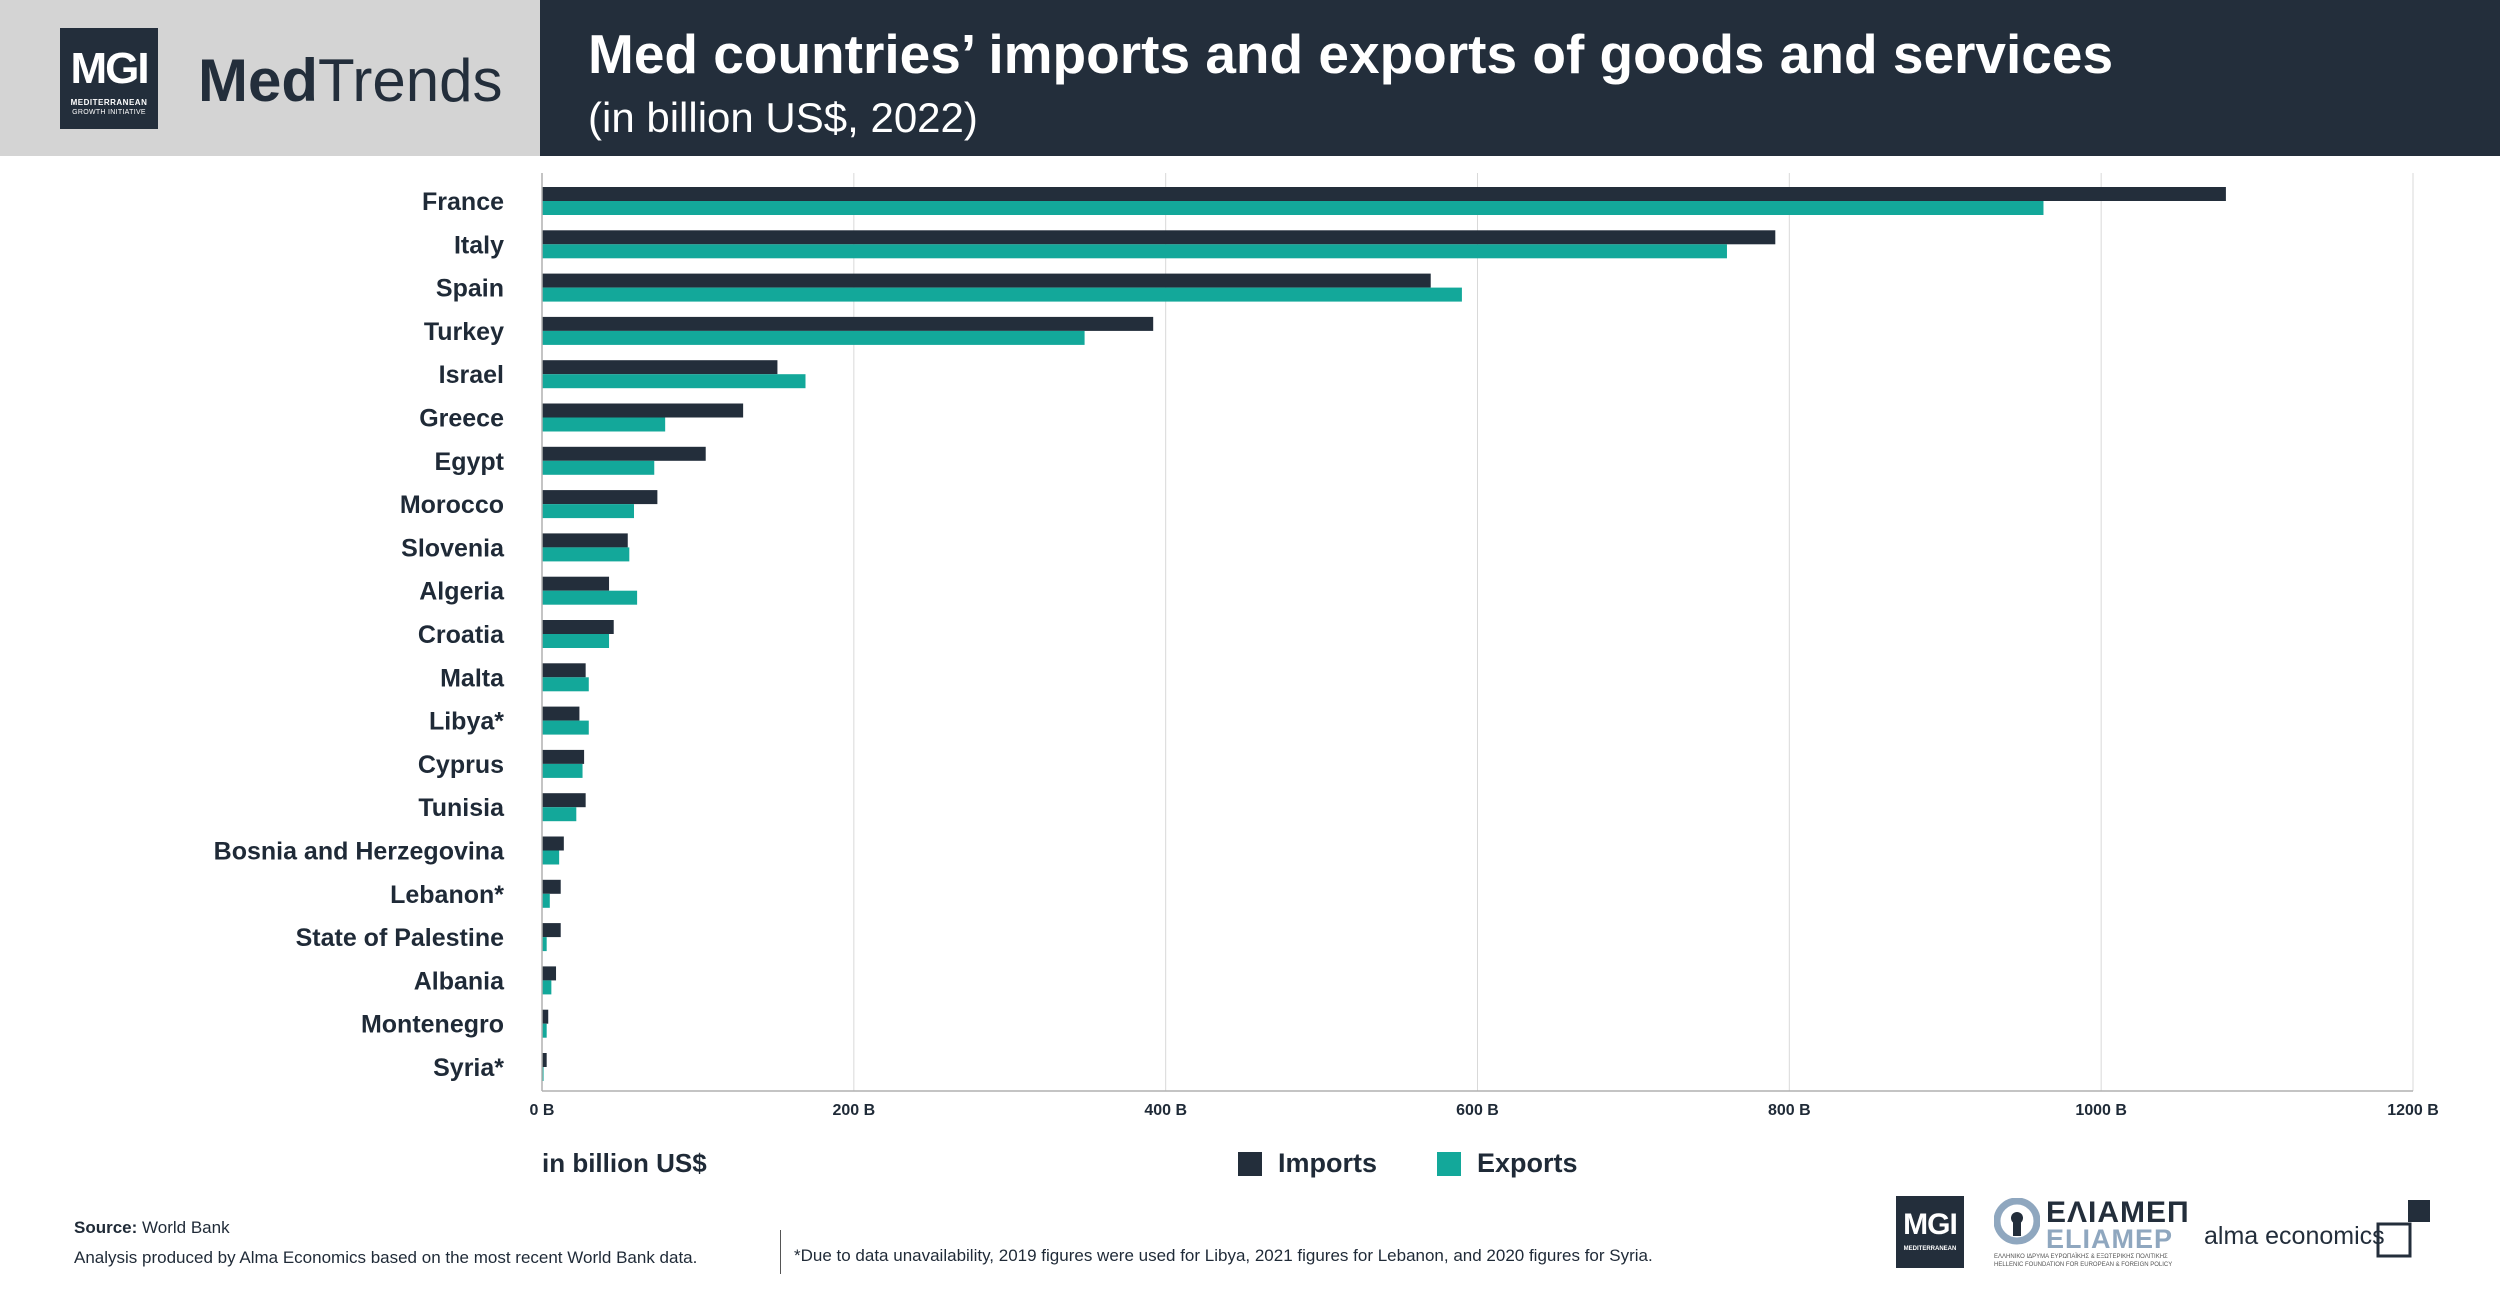 The width and height of the screenshot is (2500, 1313). Describe the element at coordinates (2017, 1221) in the screenshot. I see `eliamep-emblem-icon` at that location.